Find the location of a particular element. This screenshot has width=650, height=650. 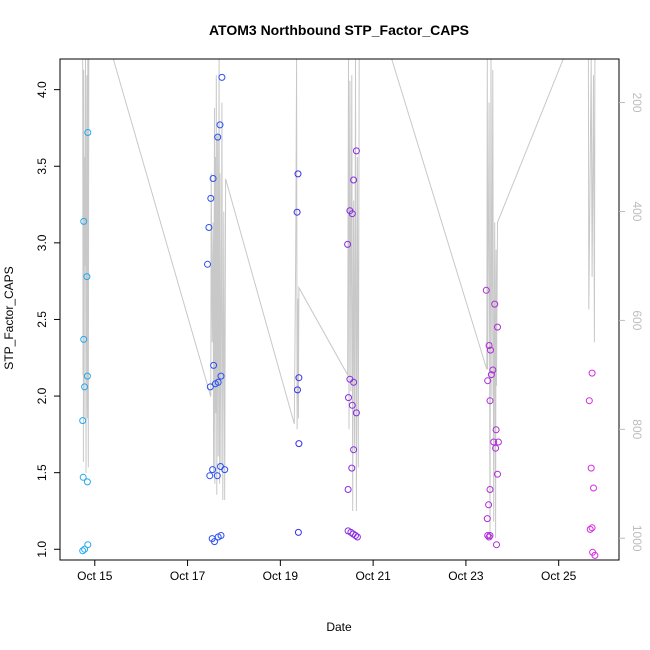

chart-title: ATOM3 Northbound STP_Factor_CAPS is located at coordinates (339, 30).